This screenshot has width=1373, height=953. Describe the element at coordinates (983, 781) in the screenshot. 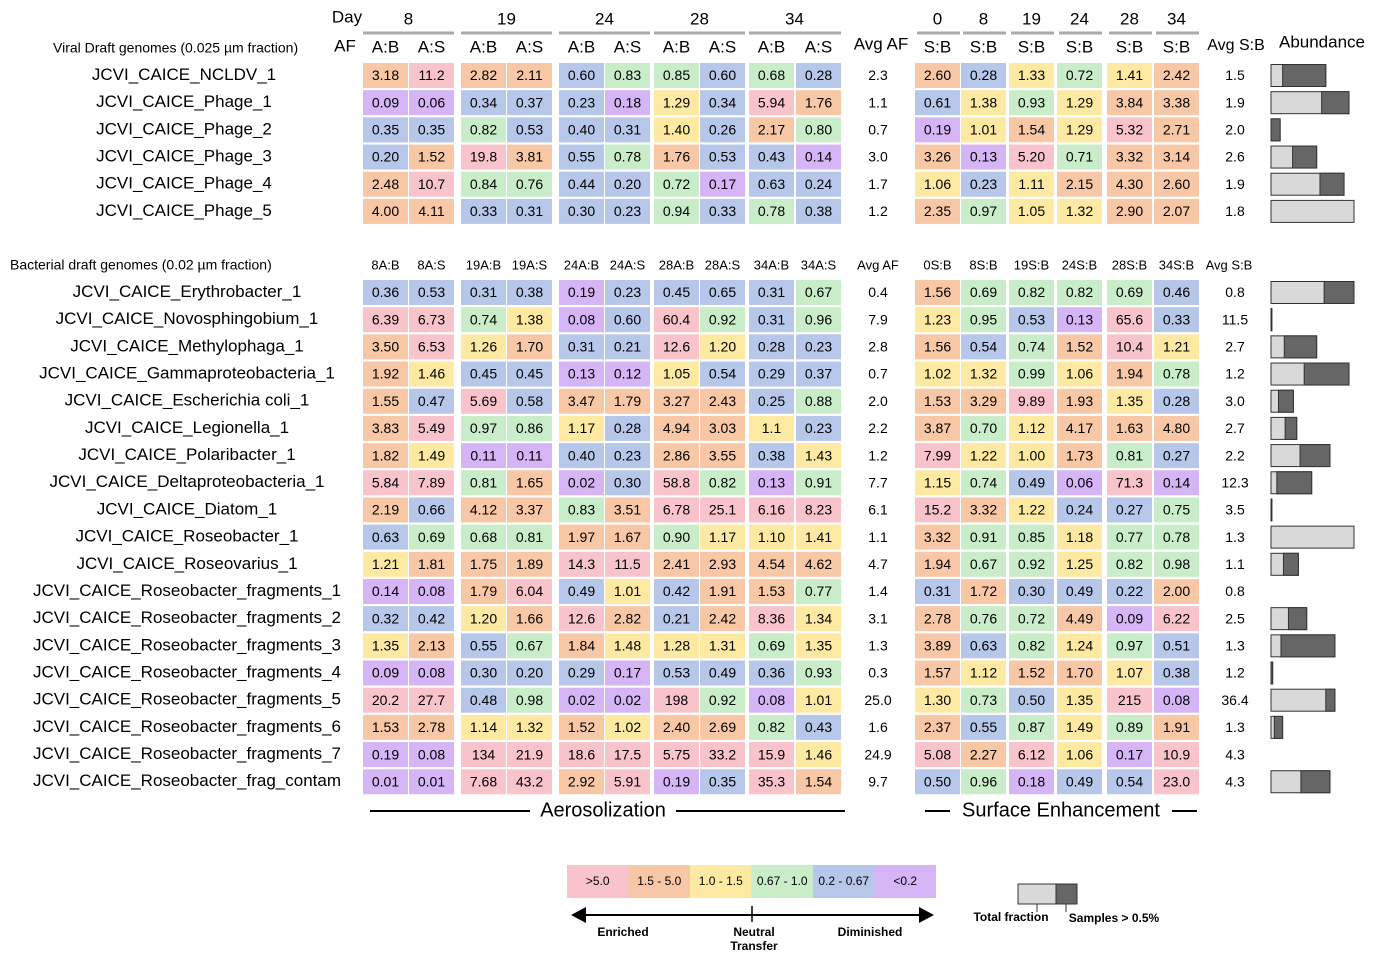

I see `cell-value: 0.96` at that location.